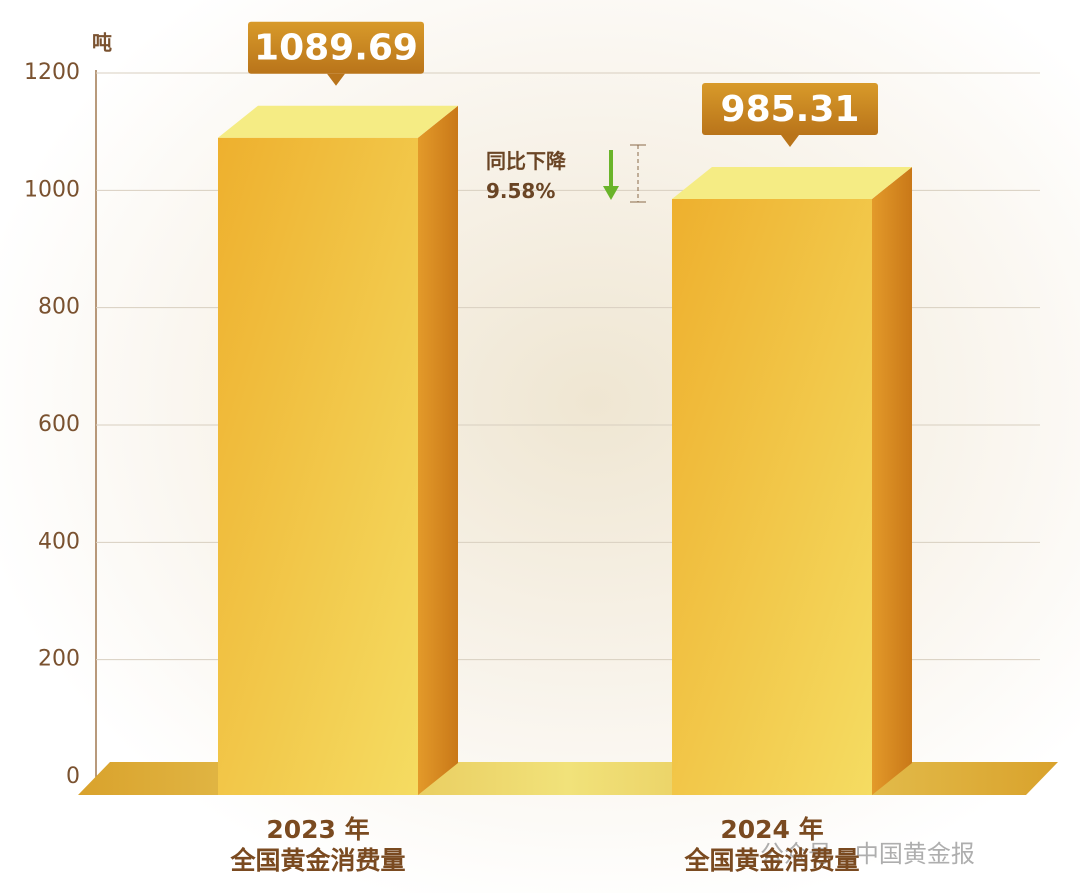 Image resolution: width=1080 pixels, height=893 pixels. Describe the element at coordinates (59, 659) in the screenshot. I see `y-tick-label: 200` at that location.